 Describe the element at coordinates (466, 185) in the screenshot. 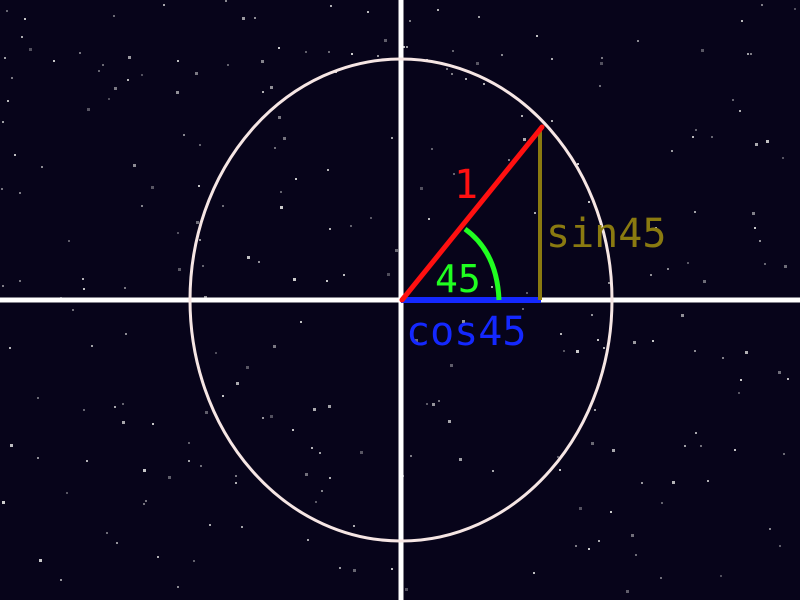

I see `radius-label: 1` at that location.